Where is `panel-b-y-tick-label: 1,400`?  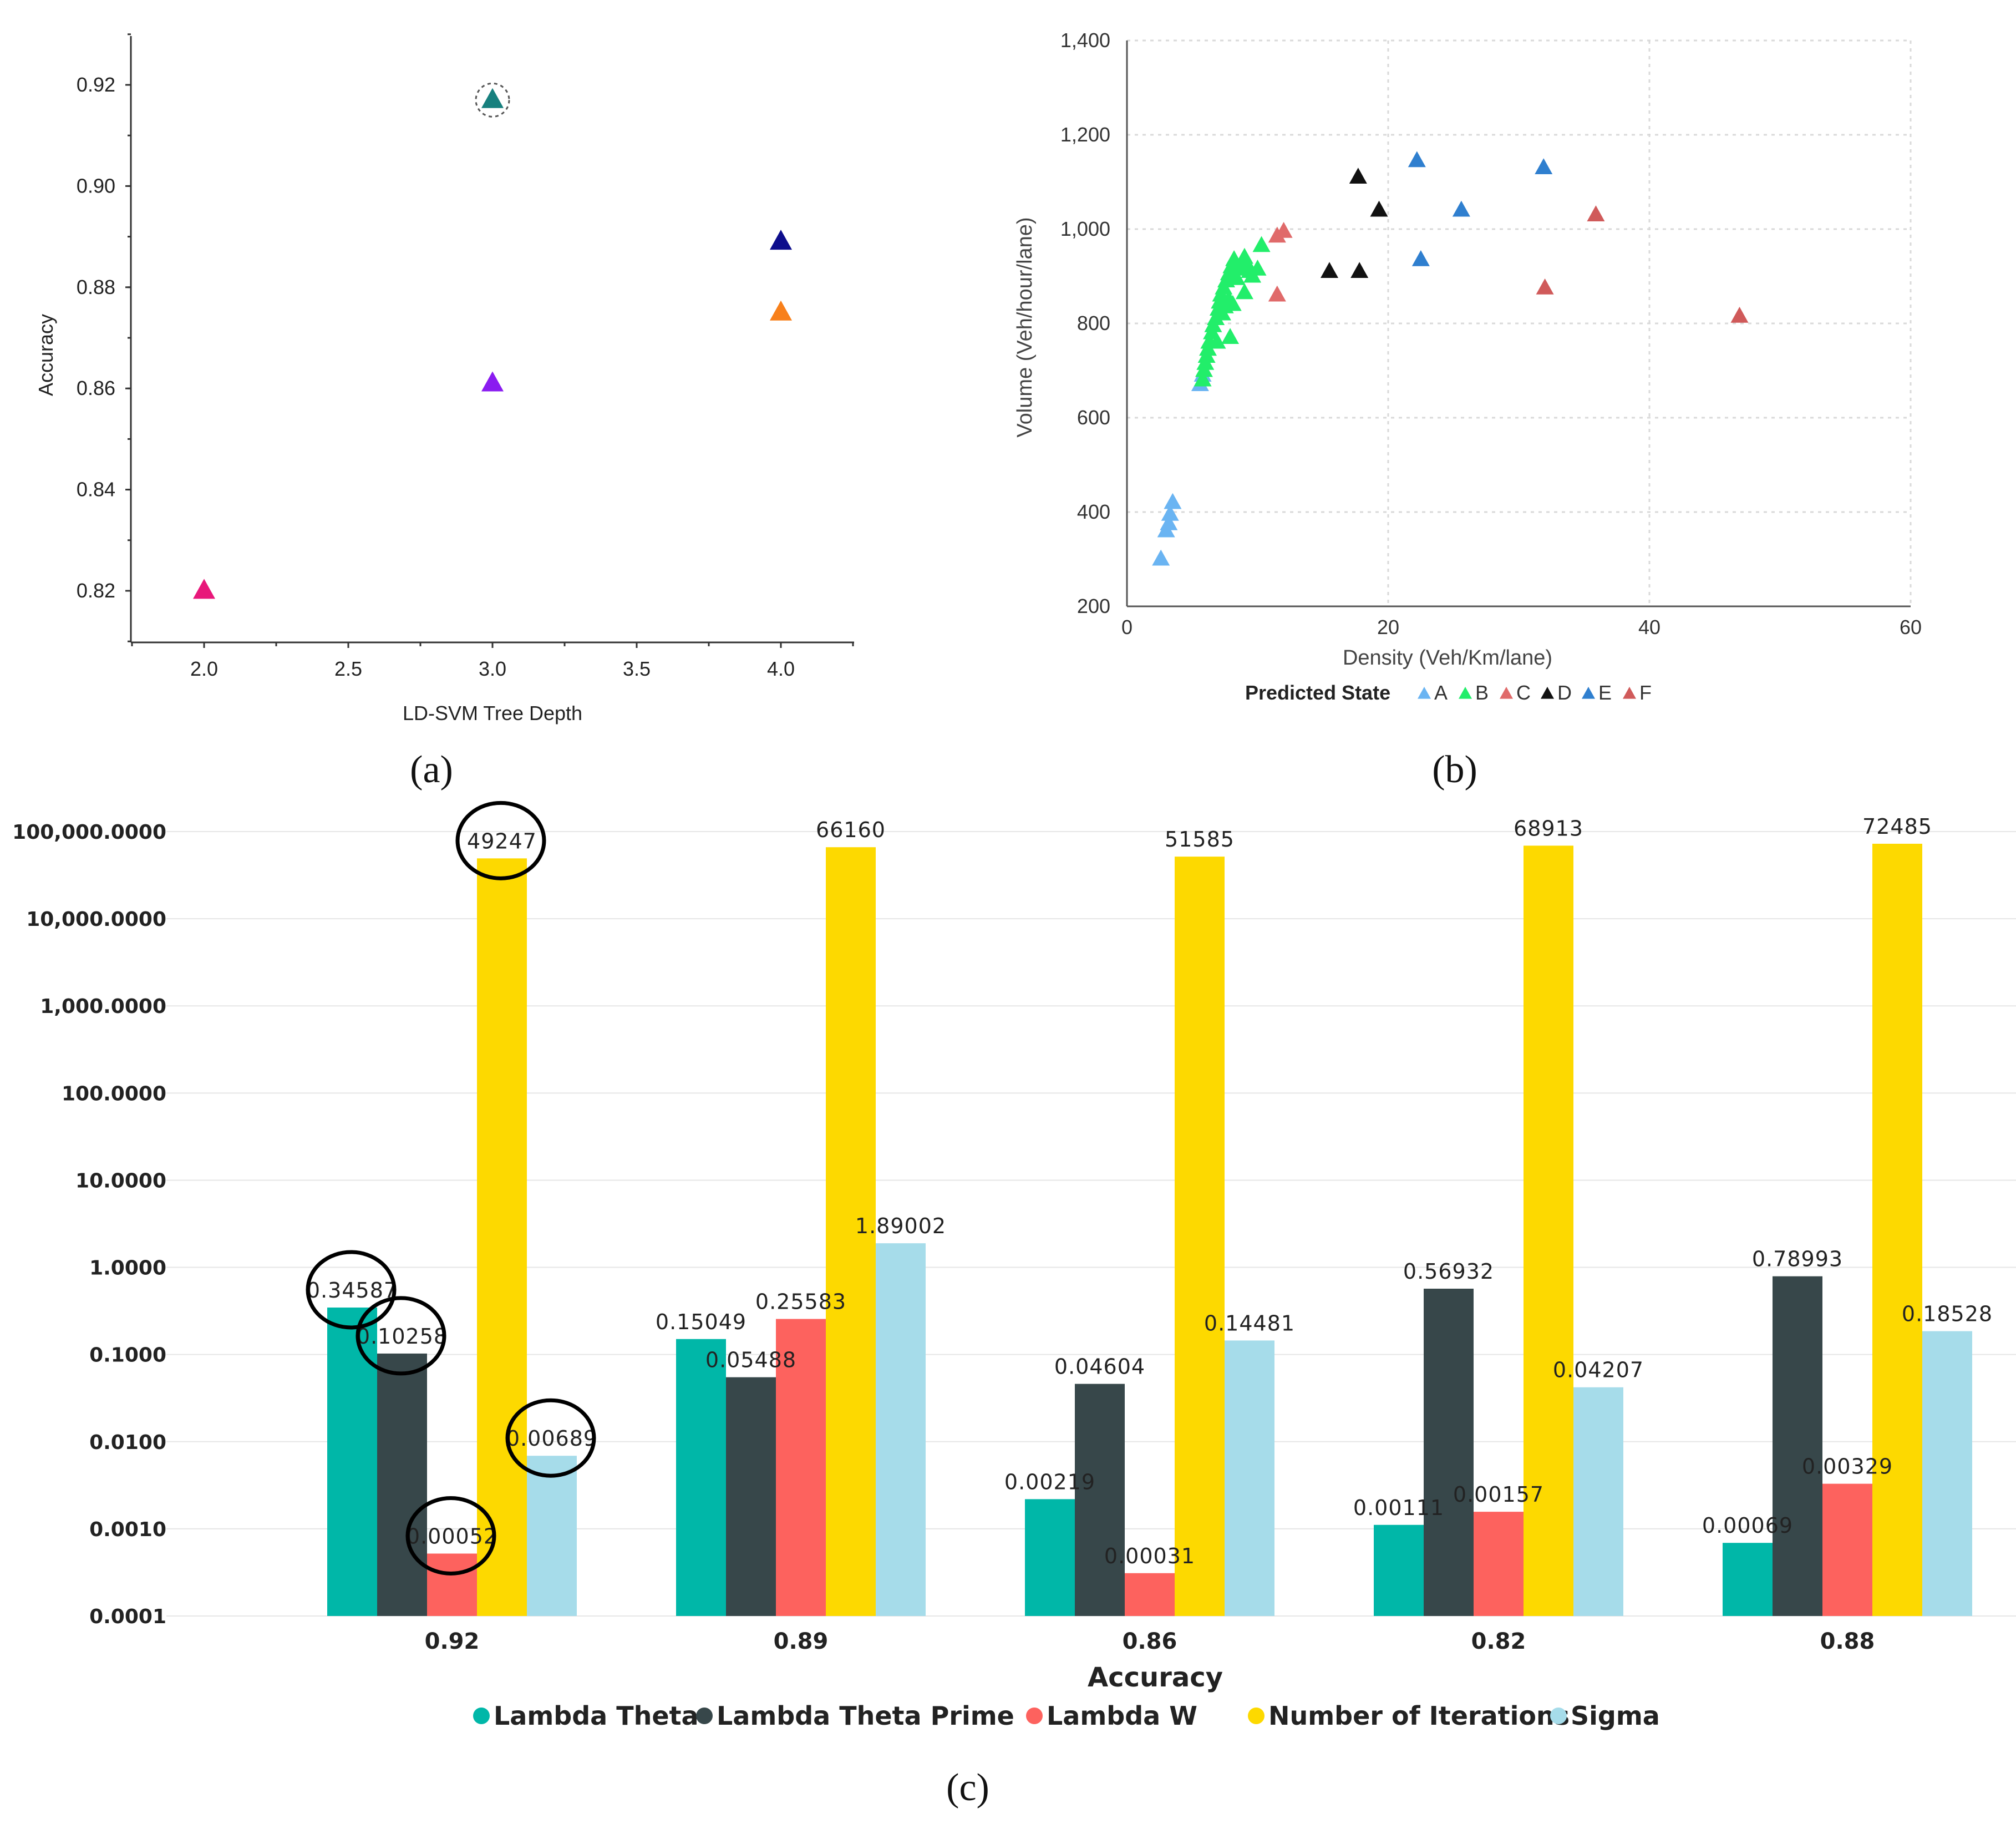 panel-b-y-tick-label: 1,400 is located at coordinates (1085, 40).